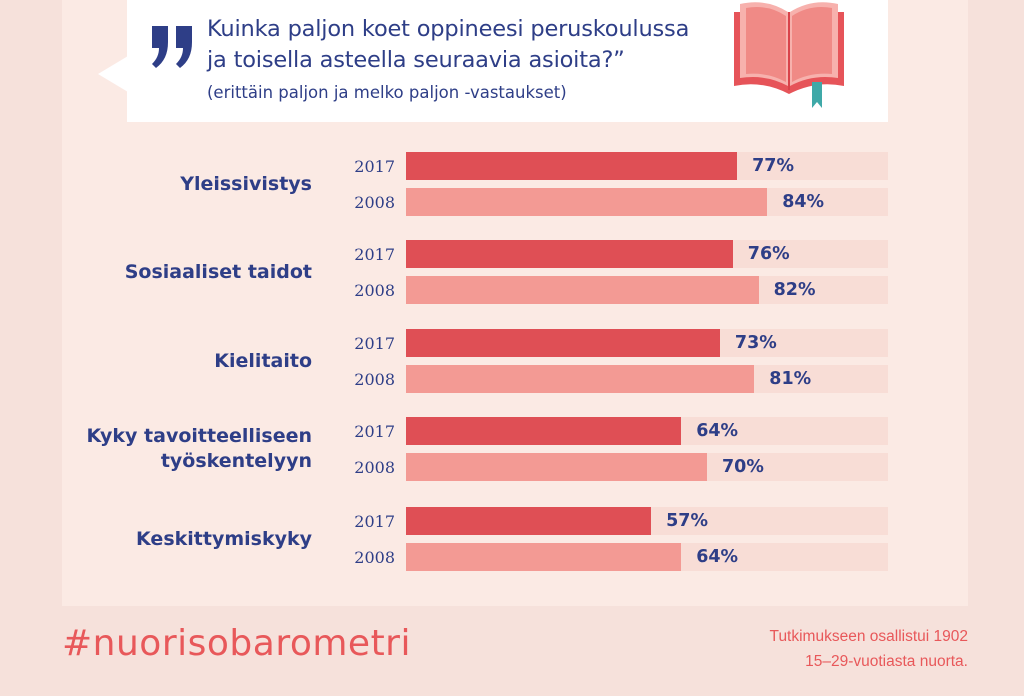 The height and width of the screenshot is (696, 1024). What do you see at coordinates (886, 661) in the screenshot?
I see `footnote-line-2: 15–29-vuotiasta nuorta.` at bounding box center [886, 661].